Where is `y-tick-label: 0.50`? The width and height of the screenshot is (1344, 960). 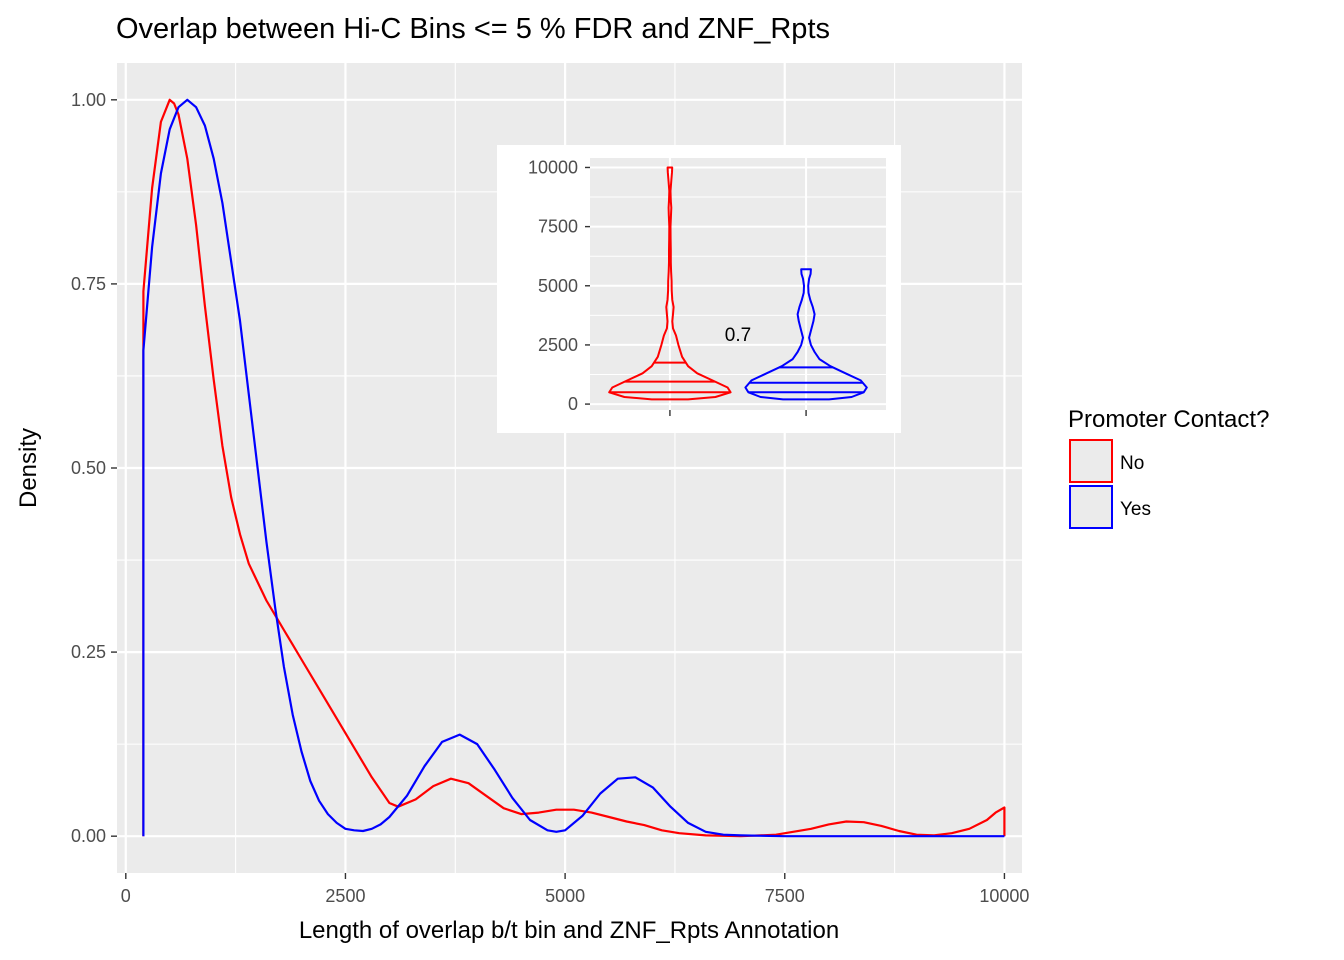
y-tick-label: 0.50 is located at coordinates (88, 468).